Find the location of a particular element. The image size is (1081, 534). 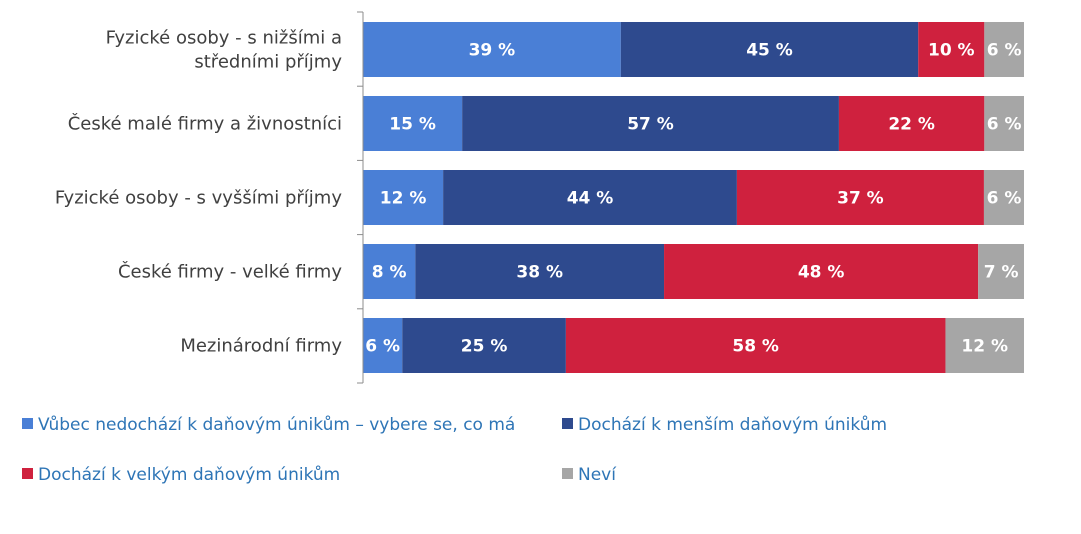

data-label: 57 % is located at coordinates (650, 125).